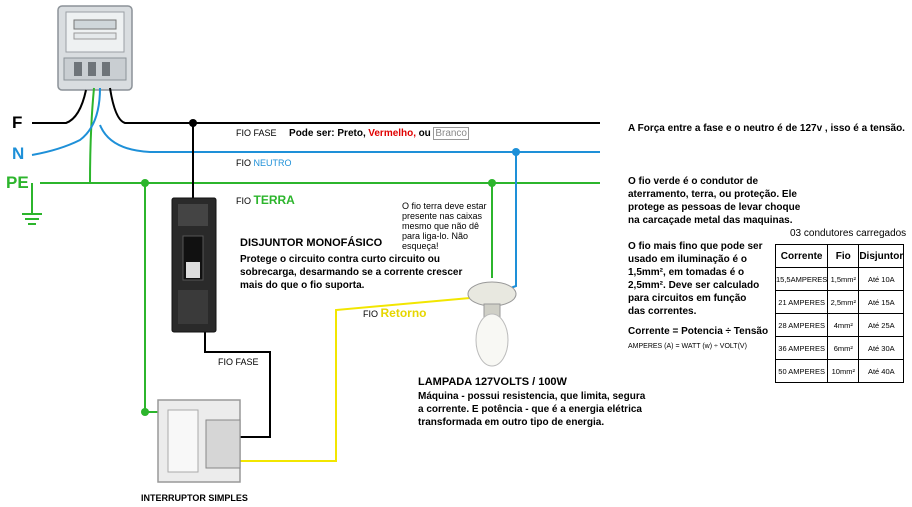 The image size is (912, 507). I want to click on cell-disjuntor: Até 40A, so click(881, 371).